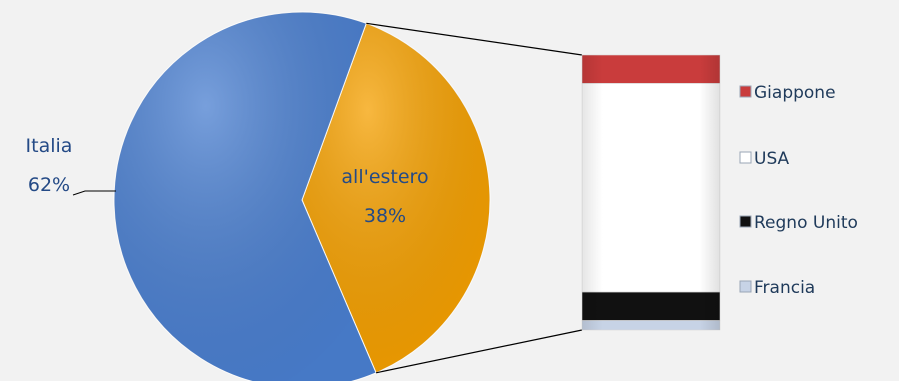 Image resolution: width=899 pixels, height=381 pixels. I want to click on slice-label-italia-name: Italia, so click(49, 146).